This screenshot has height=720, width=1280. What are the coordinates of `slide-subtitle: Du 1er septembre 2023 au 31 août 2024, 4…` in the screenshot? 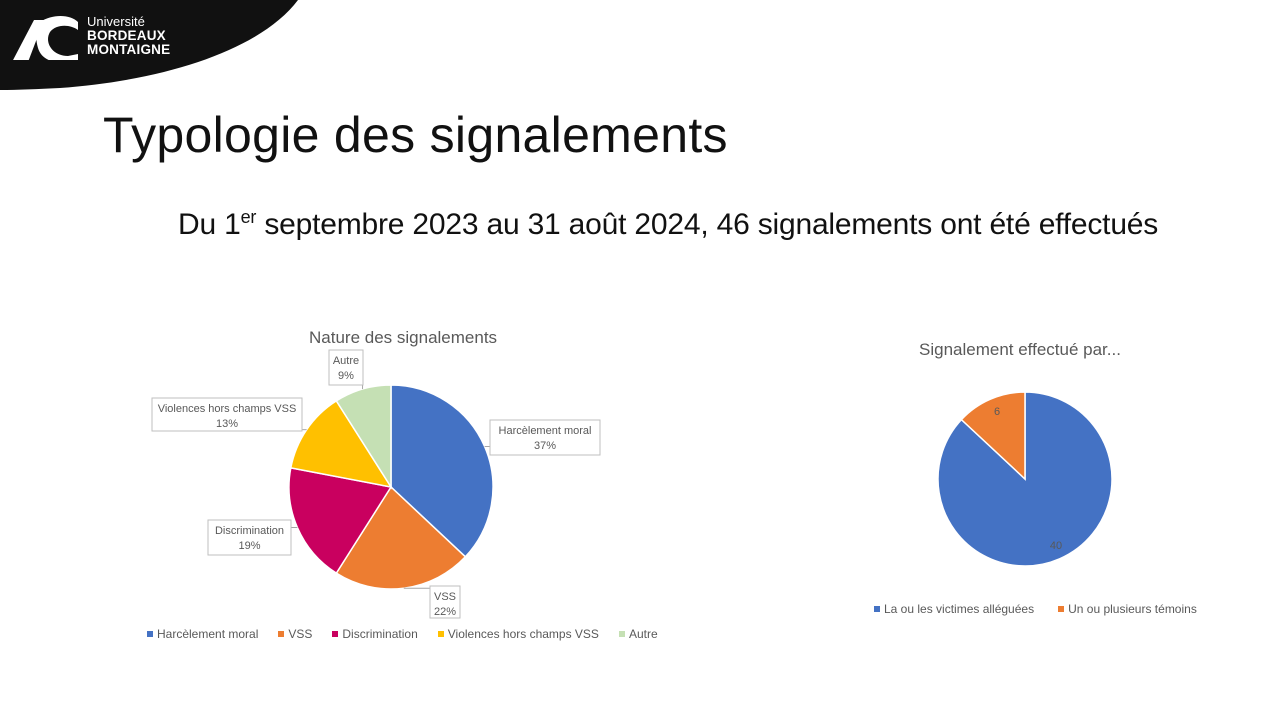 It's located at (668, 225).